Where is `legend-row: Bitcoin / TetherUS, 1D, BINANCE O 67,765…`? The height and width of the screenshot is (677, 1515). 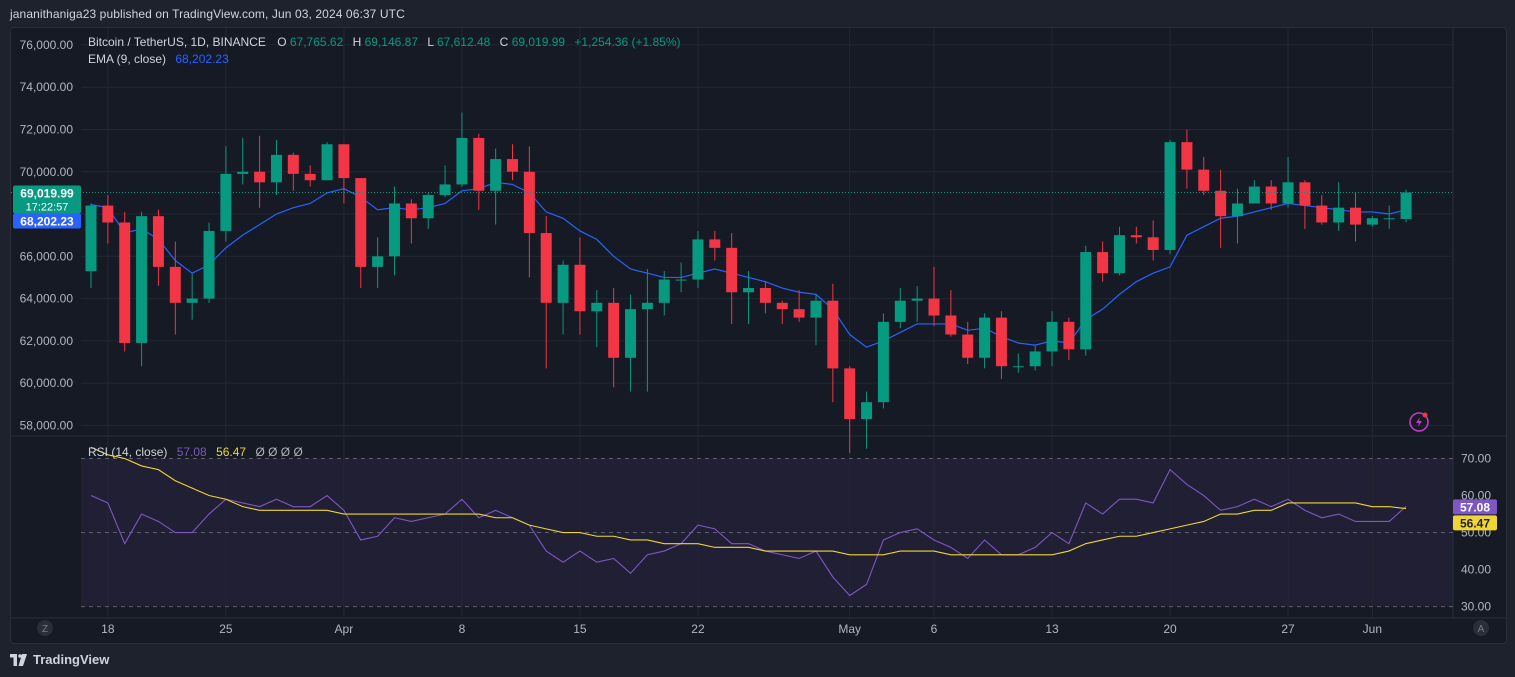
legend-row: Bitcoin / TetherUS, 1D, BINANCE O 67,765… is located at coordinates (384, 42).